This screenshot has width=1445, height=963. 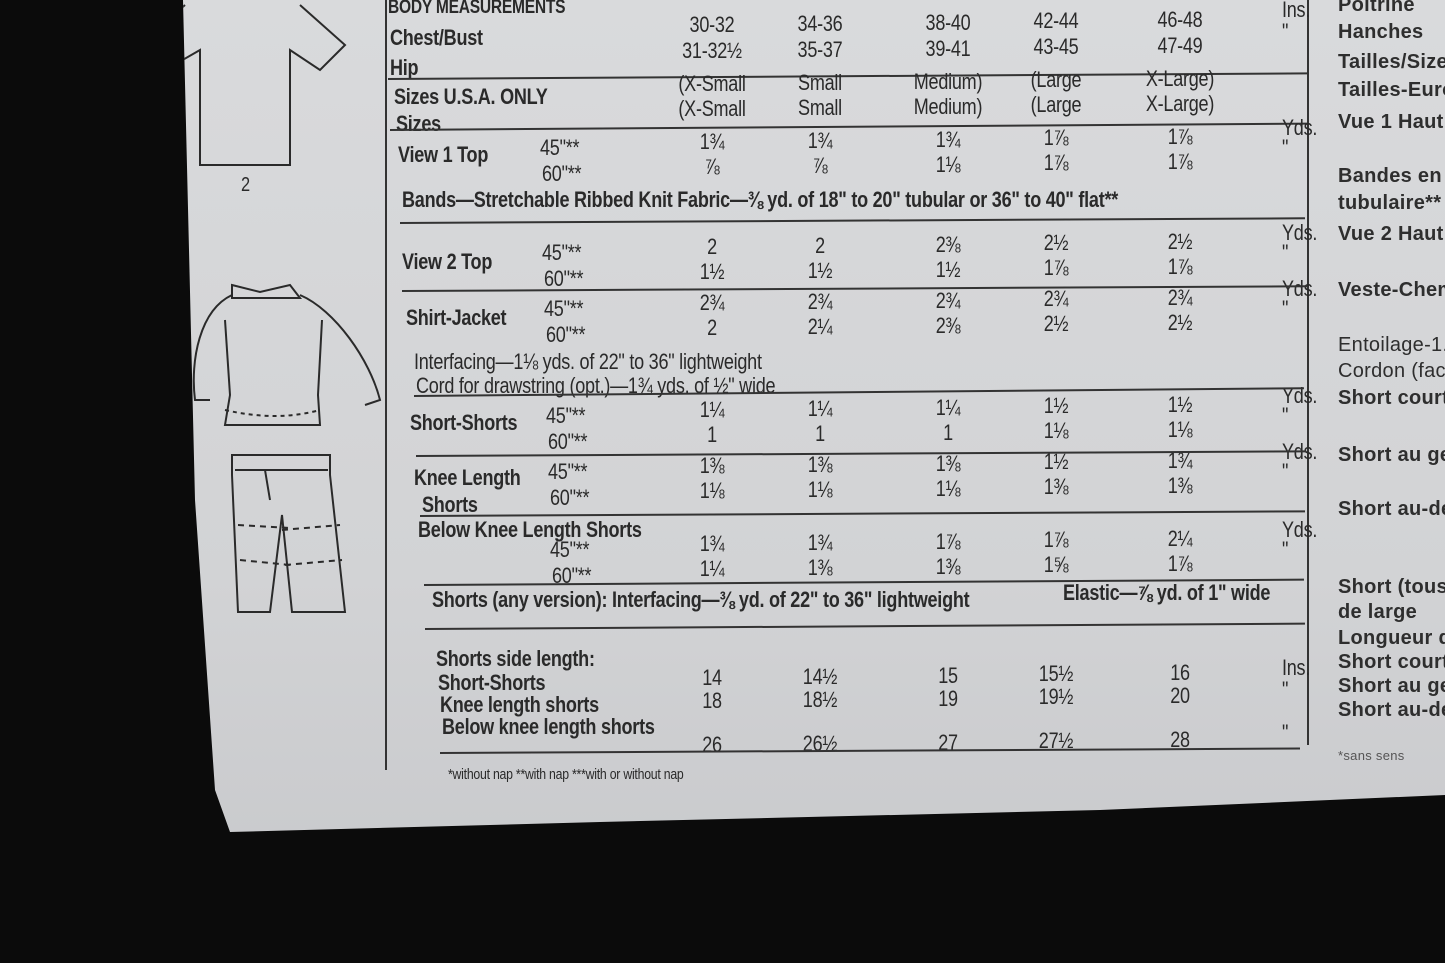 What do you see at coordinates (1056, 674) in the screenshot?
I see `cell-value: 15½` at bounding box center [1056, 674].